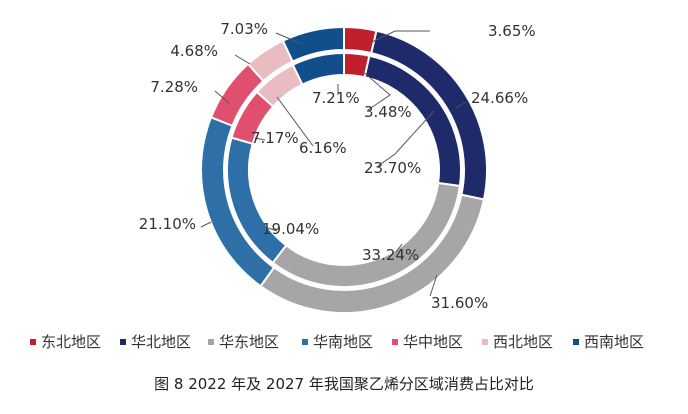 The height and width of the screenshot is (414, 688). I want to click on inner-label-5: 7.17%, so click(275, 138).